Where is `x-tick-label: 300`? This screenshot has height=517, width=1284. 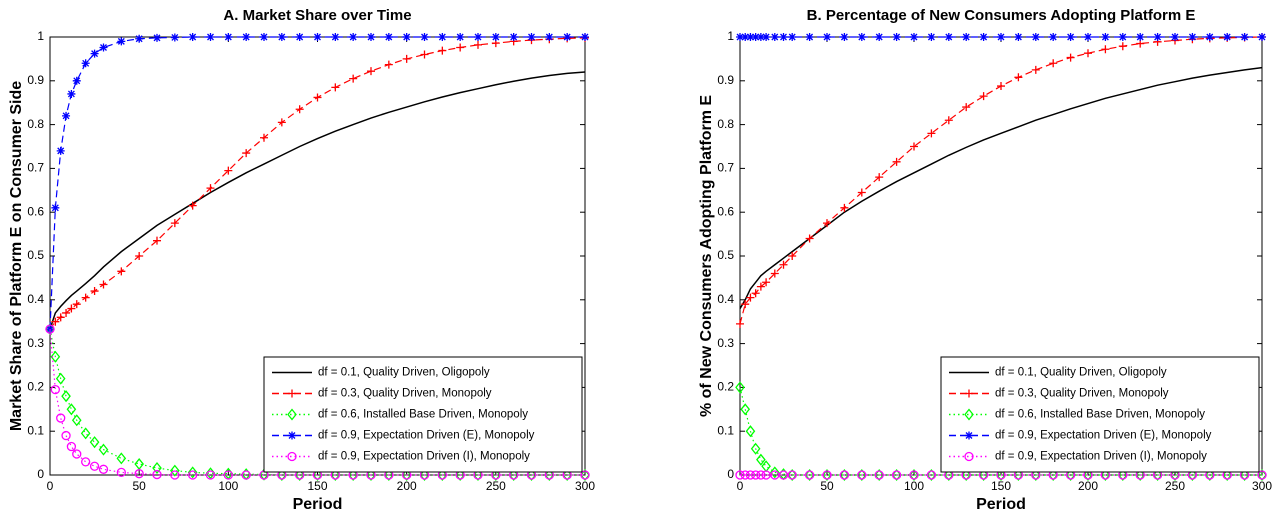
x-tick-label: 300 is located at coordinates (585, 486).